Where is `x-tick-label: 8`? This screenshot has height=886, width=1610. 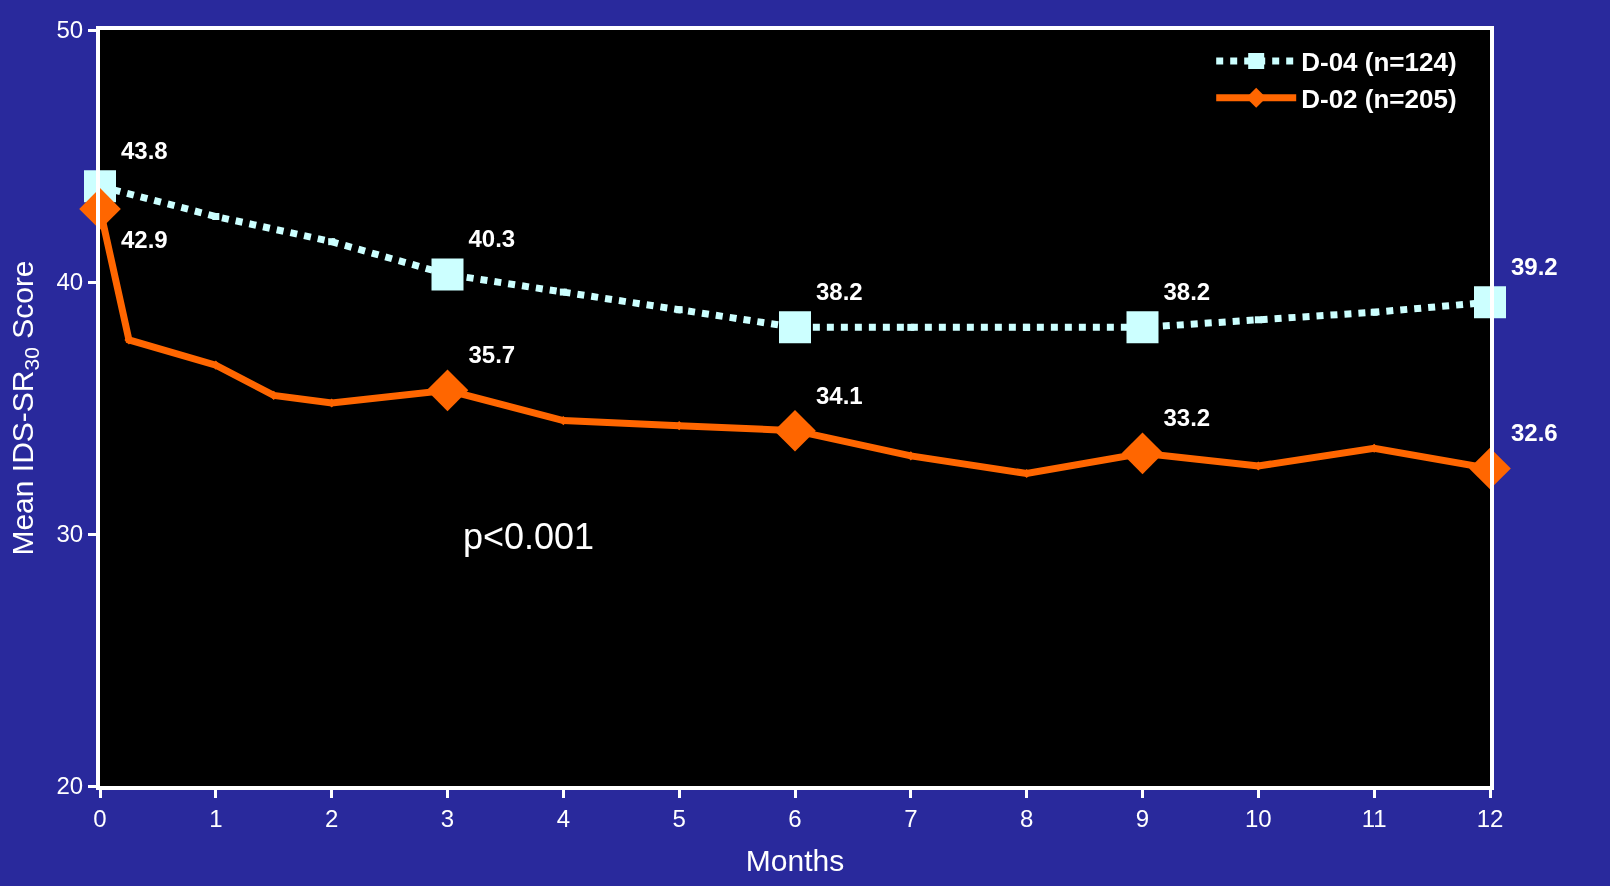 x-tick-label: 8 is located at coordinates (1026, 818).